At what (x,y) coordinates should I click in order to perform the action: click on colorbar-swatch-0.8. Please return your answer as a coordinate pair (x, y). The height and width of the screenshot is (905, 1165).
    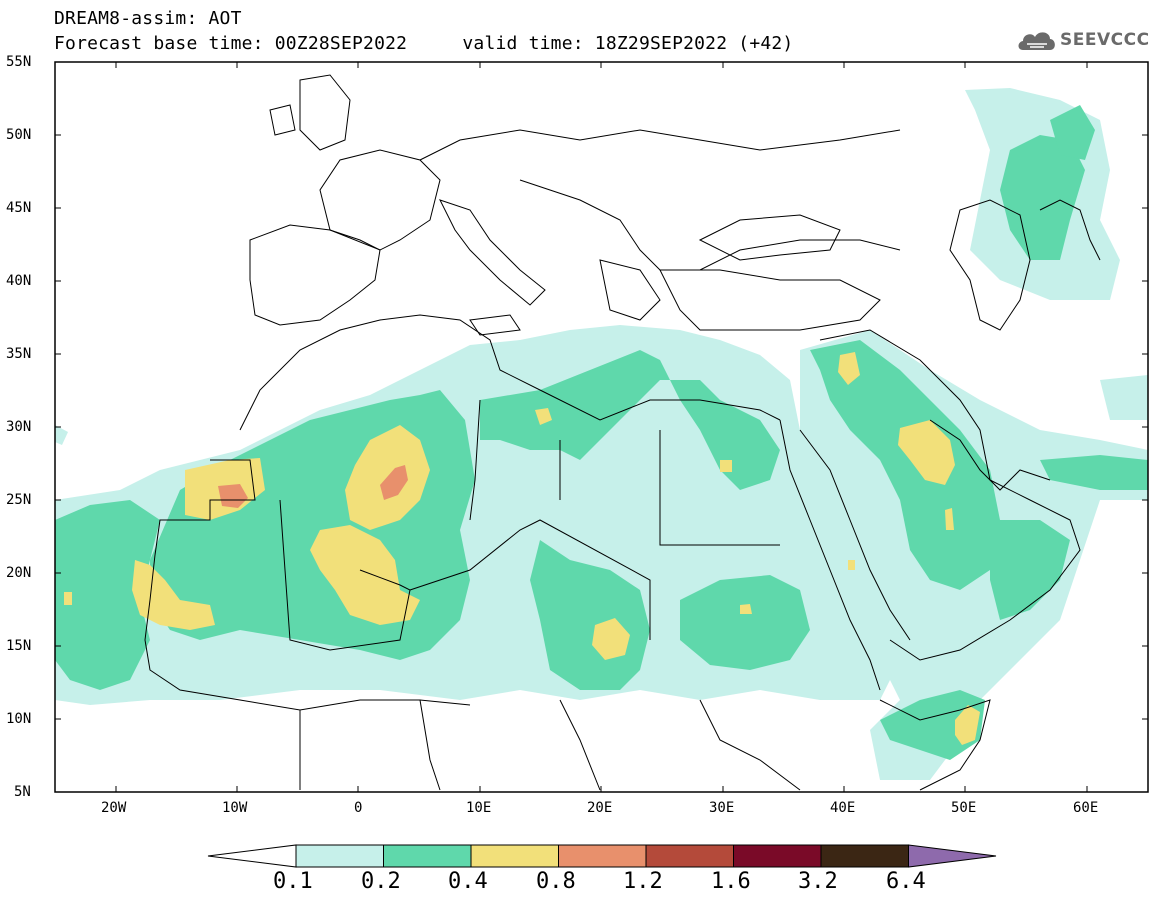
    Looking at the image, I should click on (602, 856).